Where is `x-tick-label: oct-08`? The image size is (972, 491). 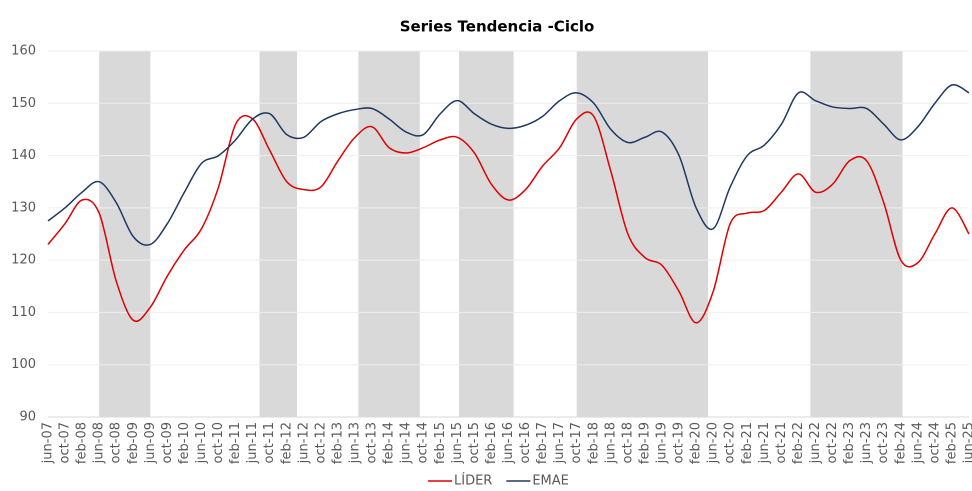
x-tick-label: oct-08 is located at coordinates (116, 442).